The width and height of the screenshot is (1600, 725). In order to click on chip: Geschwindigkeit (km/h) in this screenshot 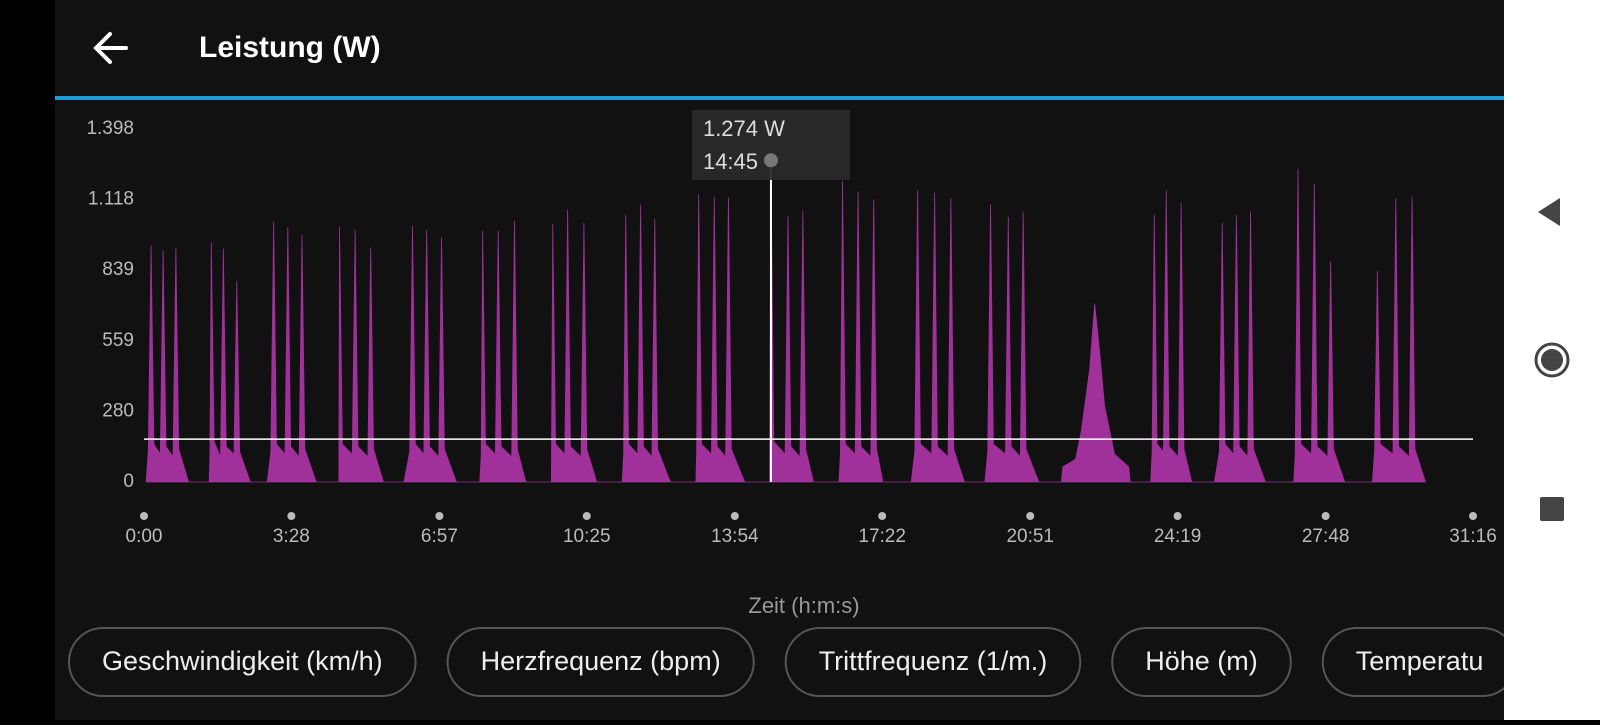, I will do `click(242, 662)`.